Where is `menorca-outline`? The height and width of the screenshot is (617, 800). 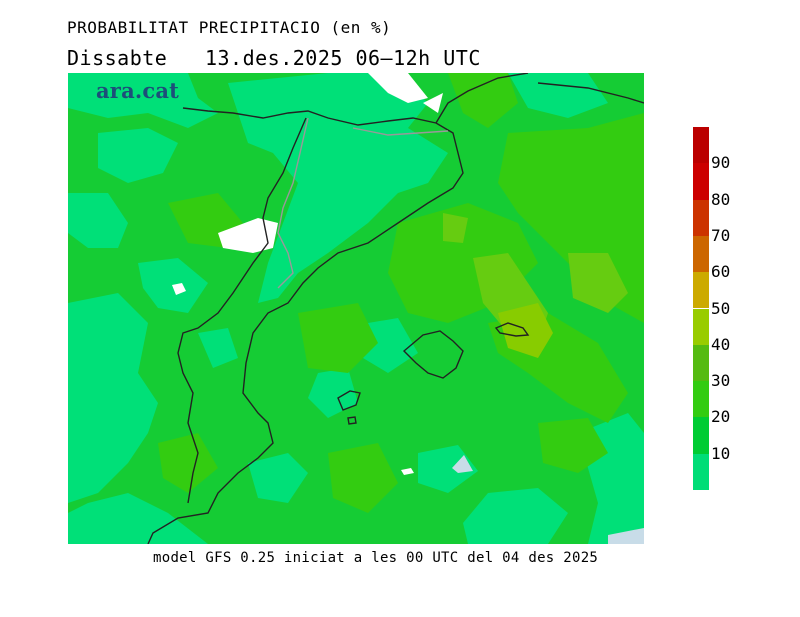 menorca-outline is located at coordinates (512, 329).